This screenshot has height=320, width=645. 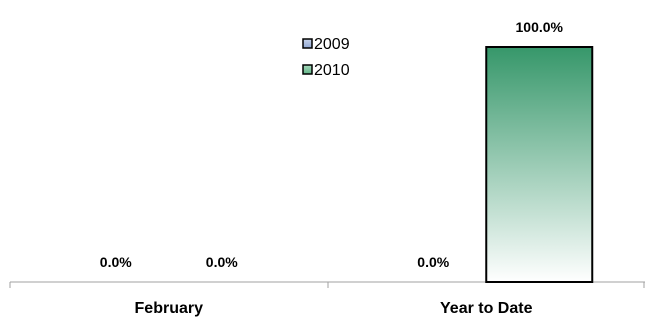 What do you see at coordinates (332, 70) in the screenshot?
I see `legend-label-2010: 2010` at bounding box center [332, 70].